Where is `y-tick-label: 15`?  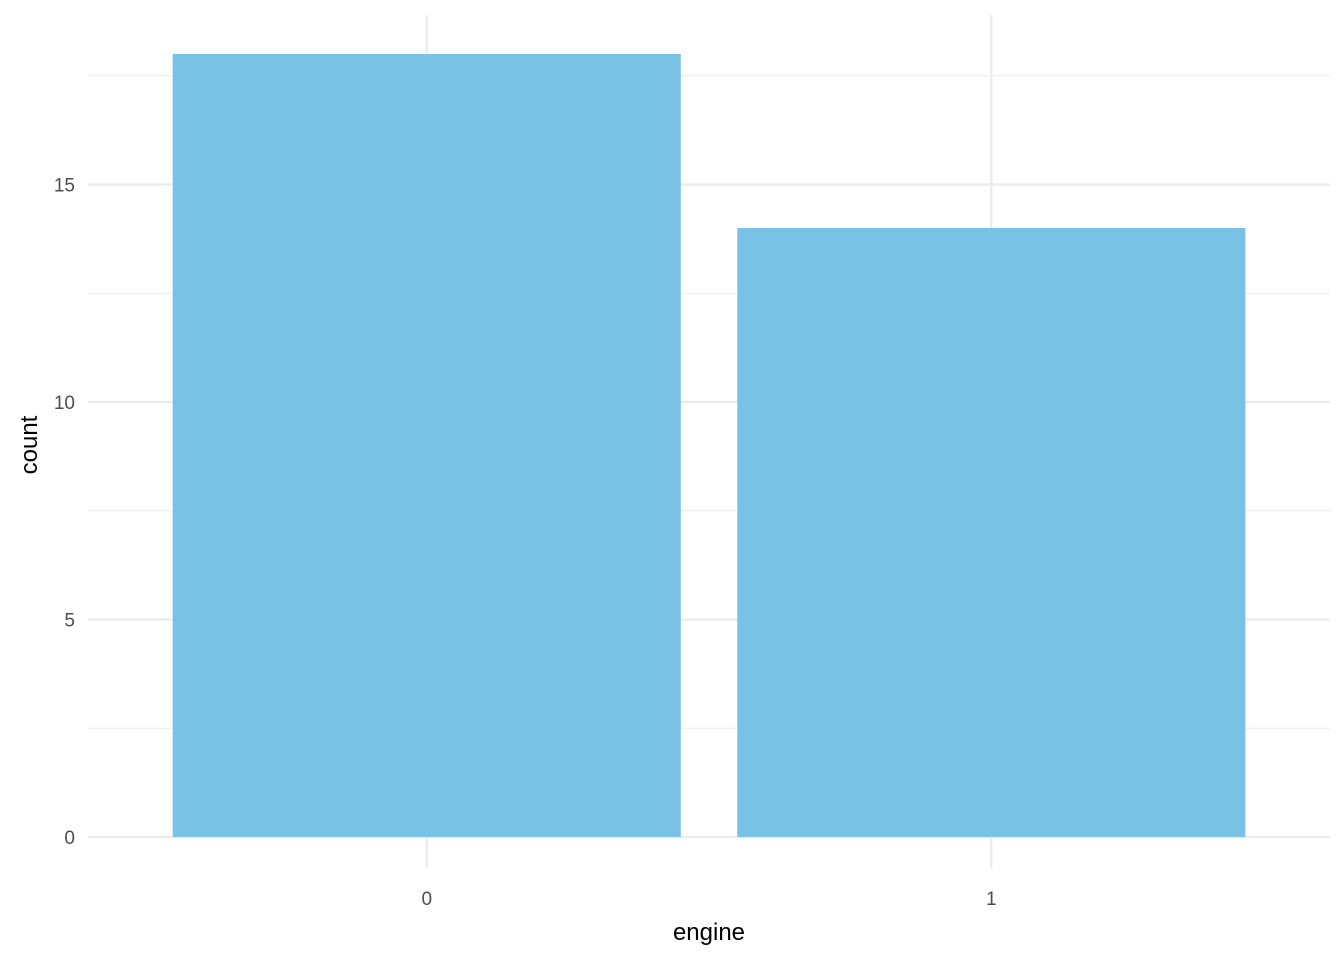 y-tick-label: 15 is located at coordinates (64, 186).